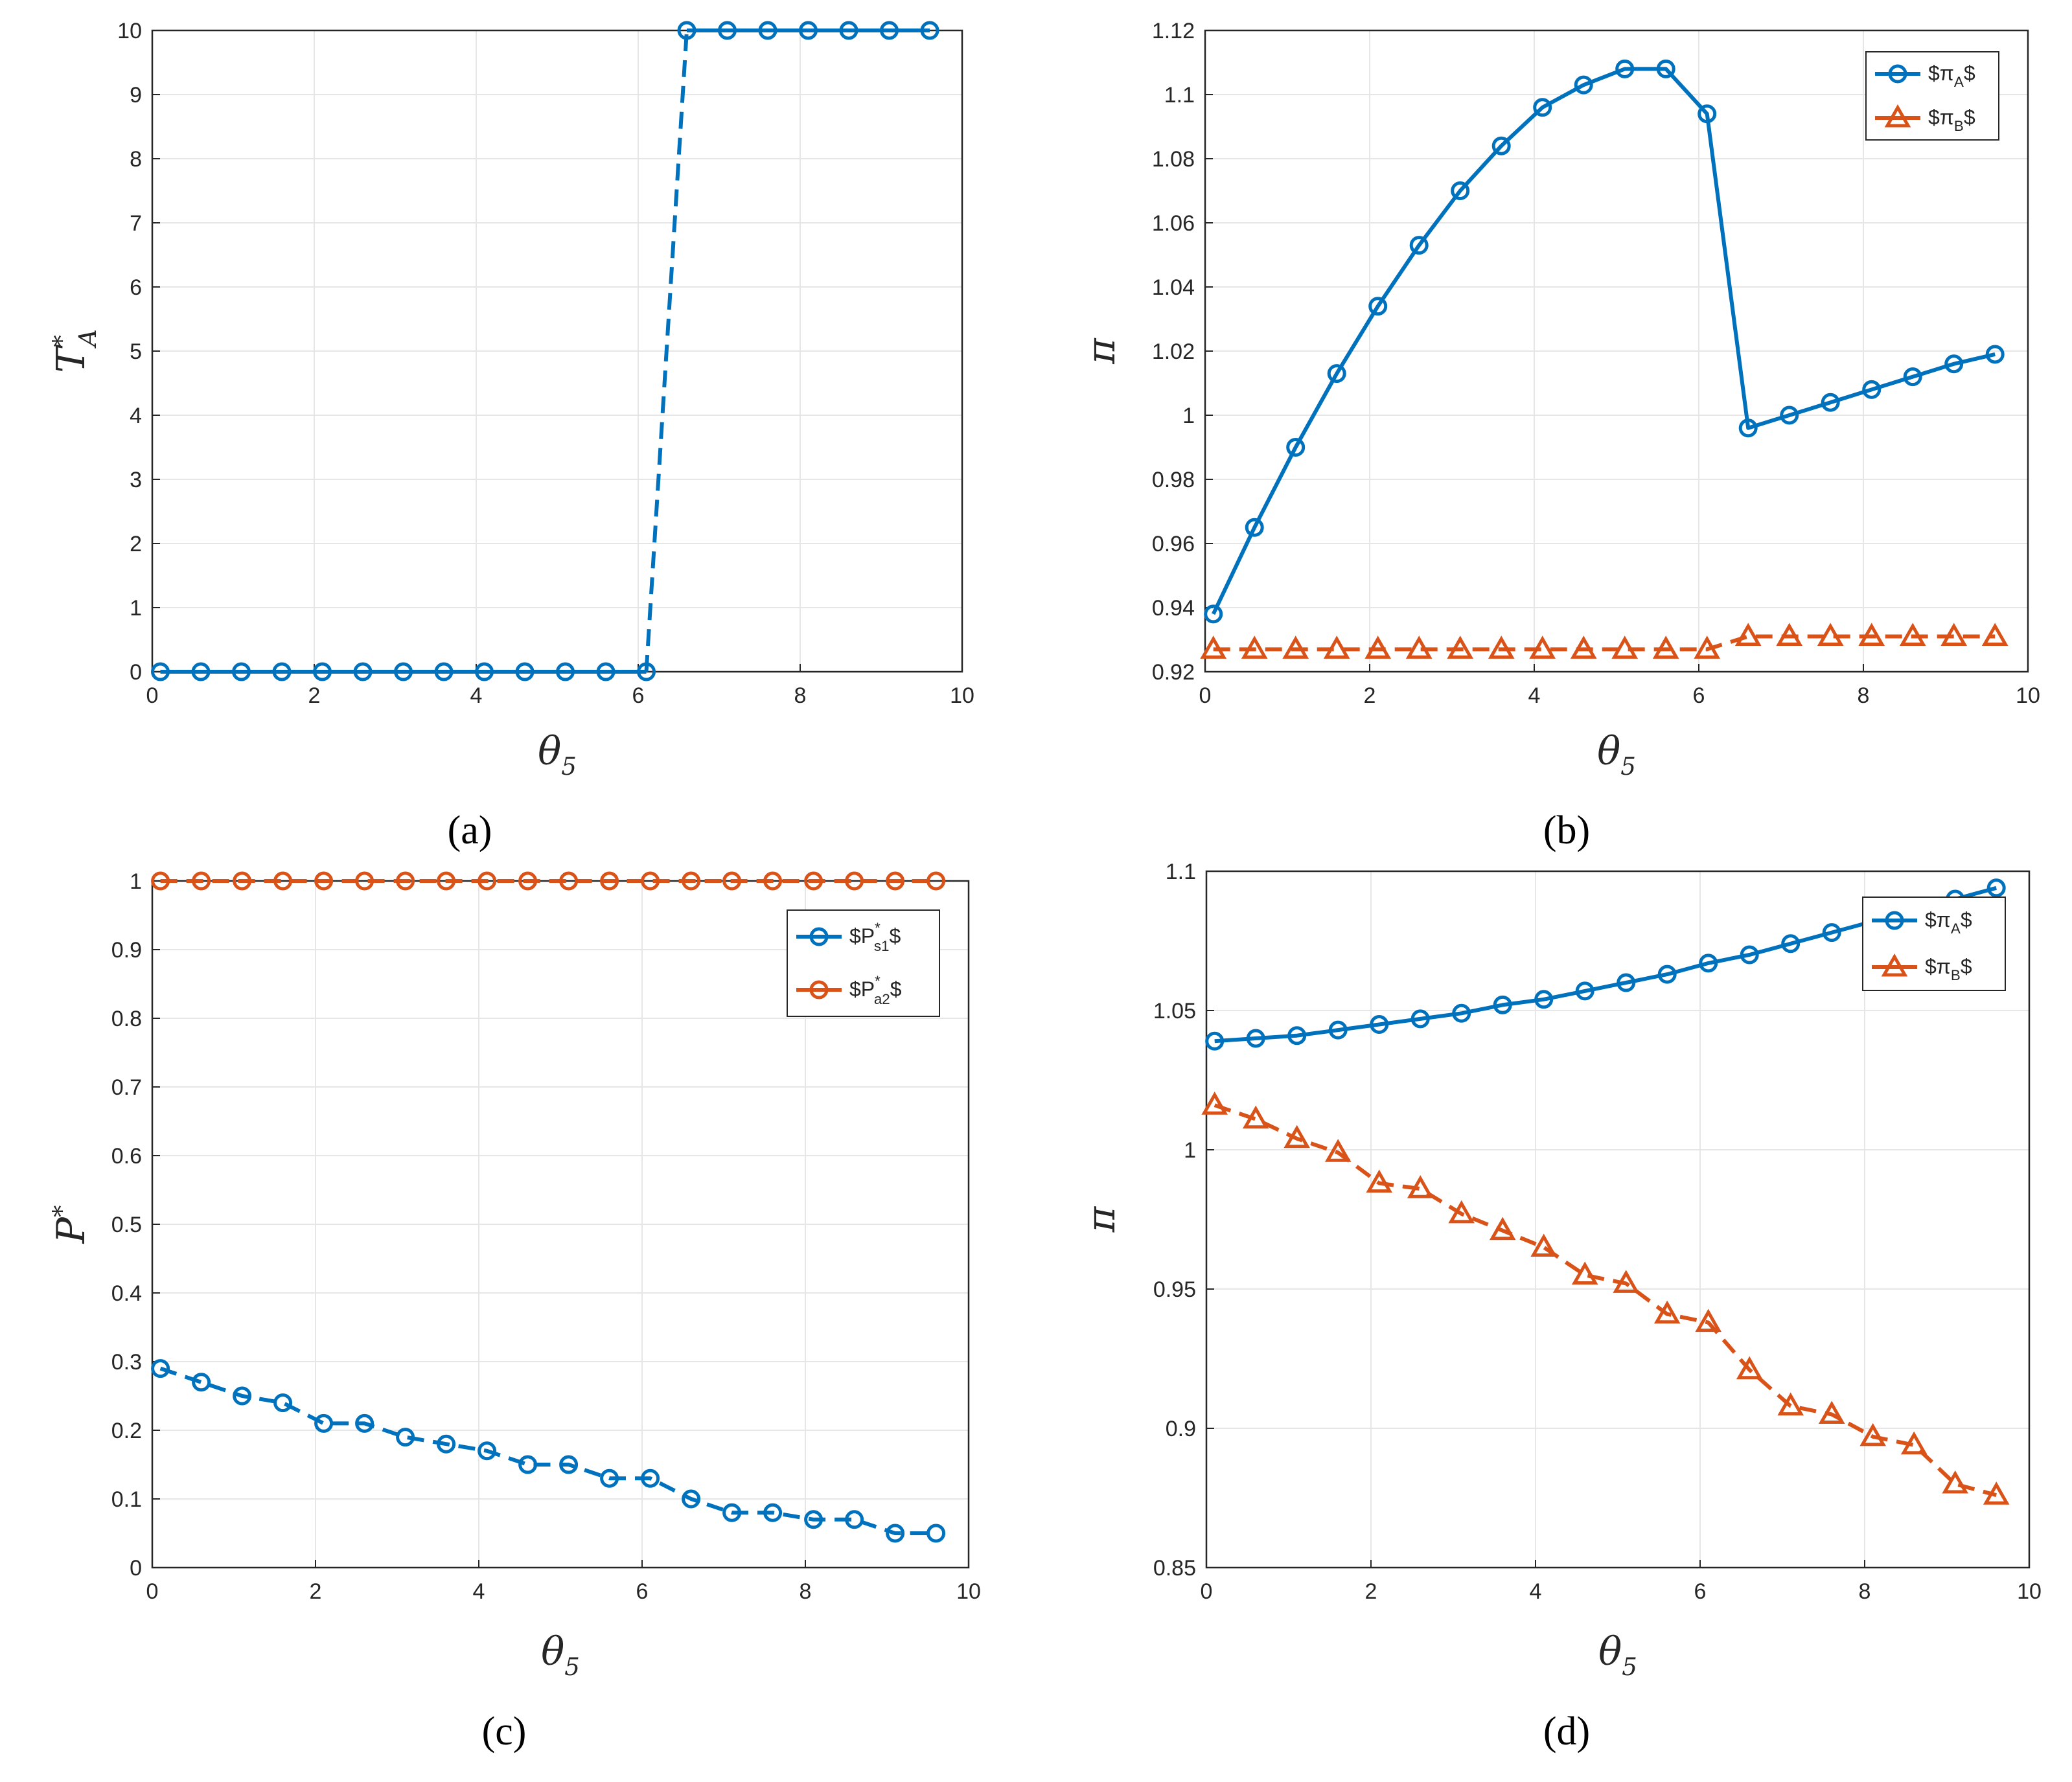  What do you see at coordinates (1179, 95) in the screenshot?
I see `y-tick-label: 1.1` at bounding box center [1179, 95].